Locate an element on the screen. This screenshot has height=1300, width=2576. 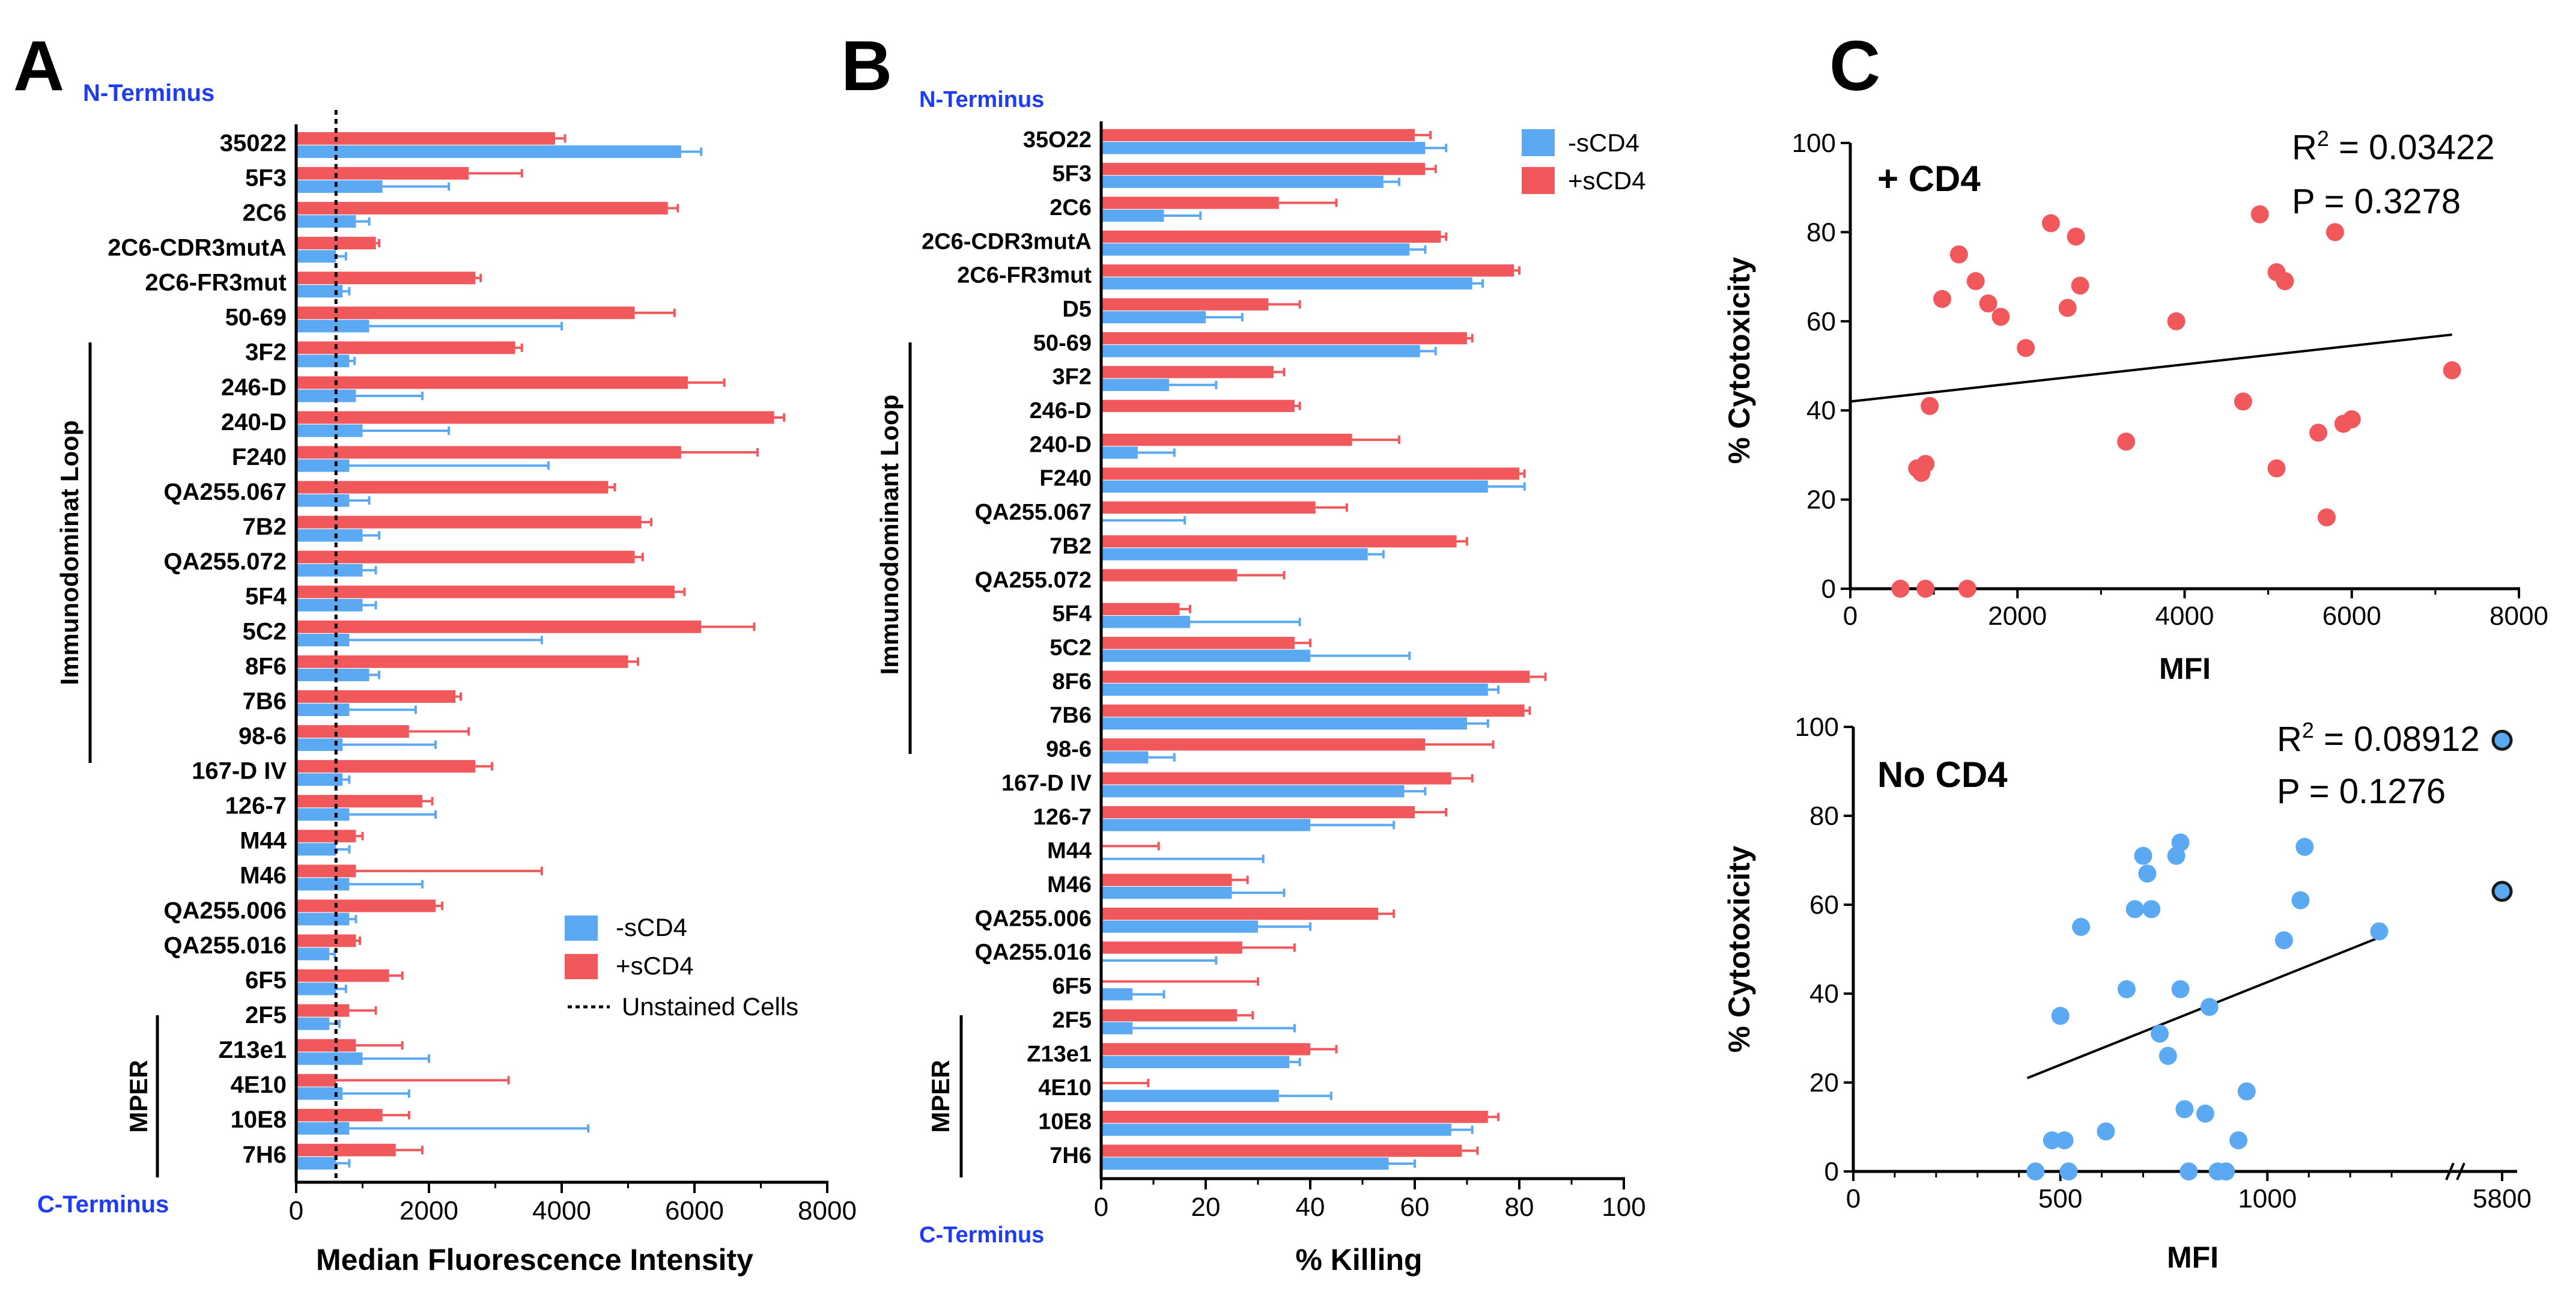
panel-b-category-label-50-69: 50-69 is located at coordinates (1062, 343).